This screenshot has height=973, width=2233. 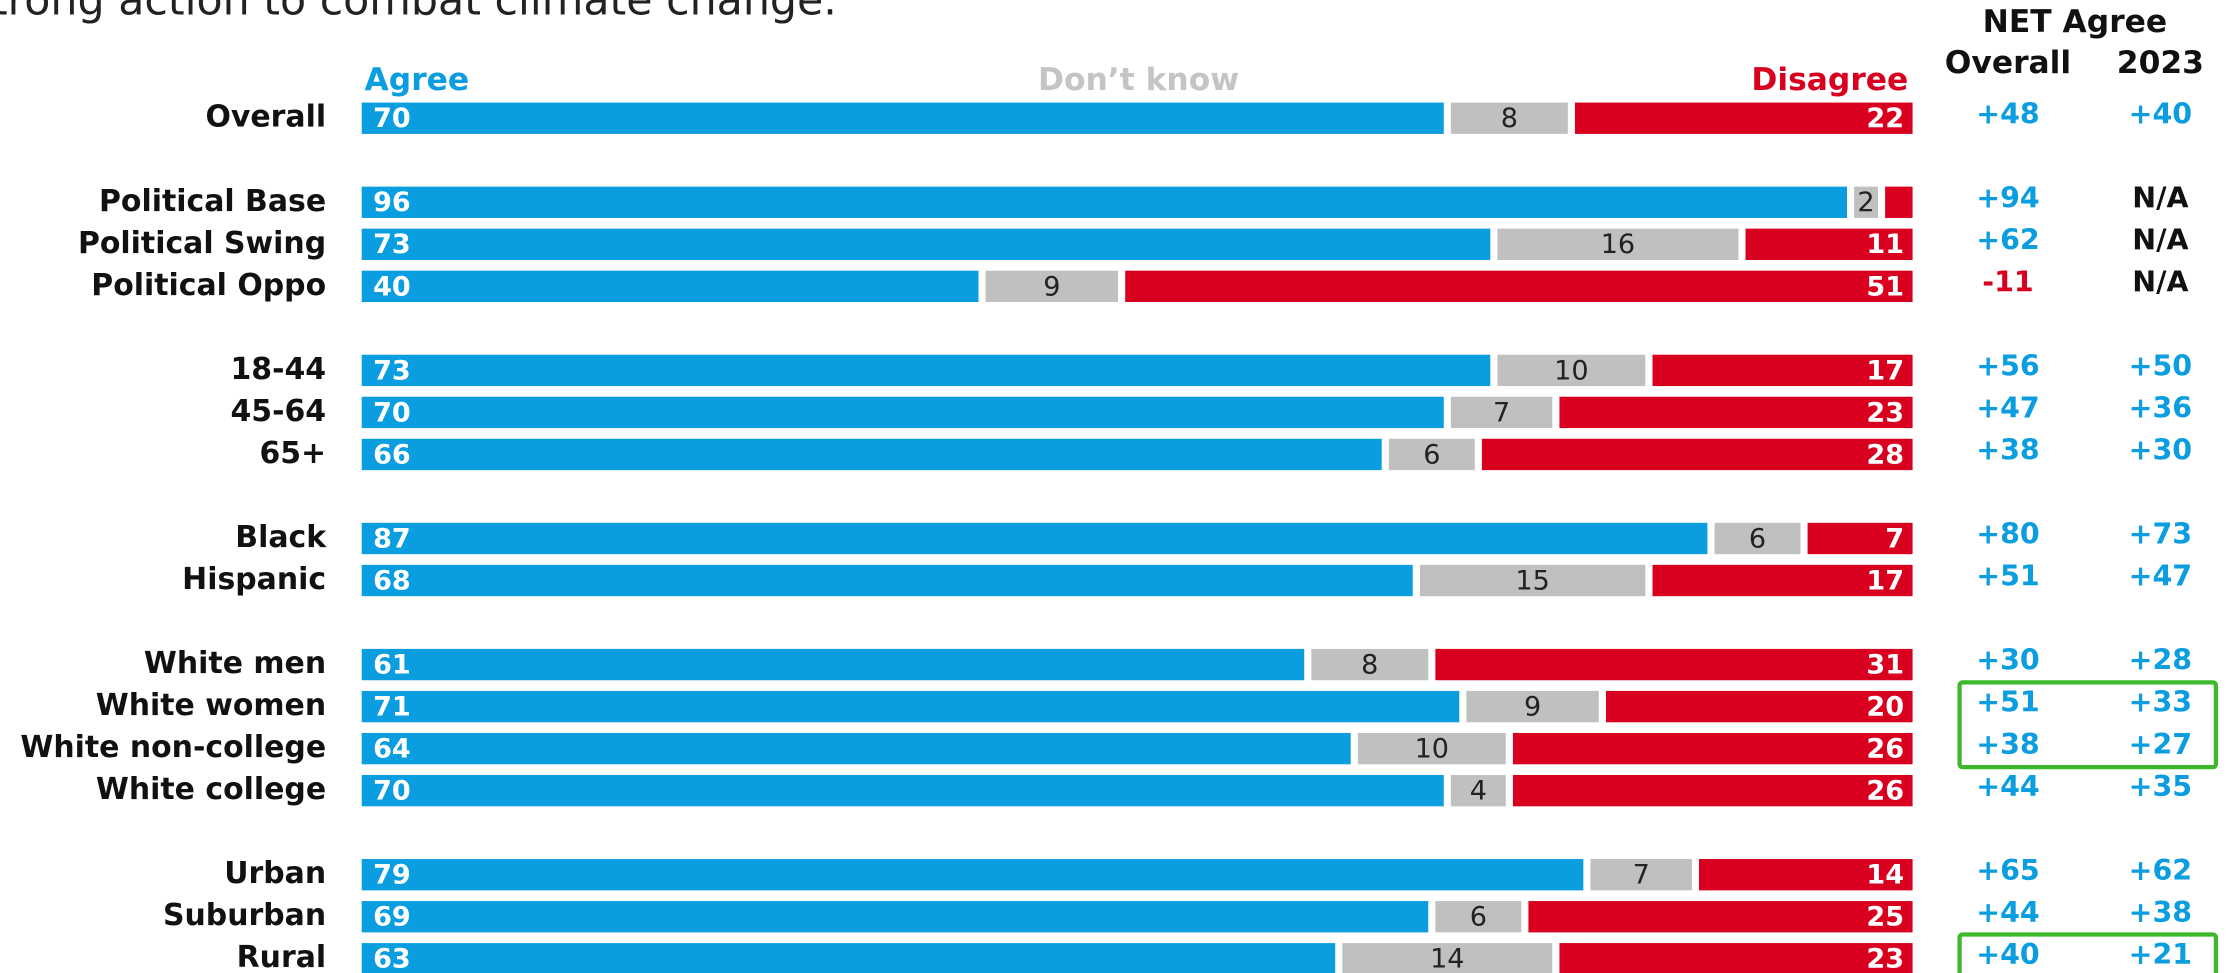 What do you see at coordinates (2007, 534) in the screenshot?
I see `net-value: +80` at bounding box center [2007, 534].